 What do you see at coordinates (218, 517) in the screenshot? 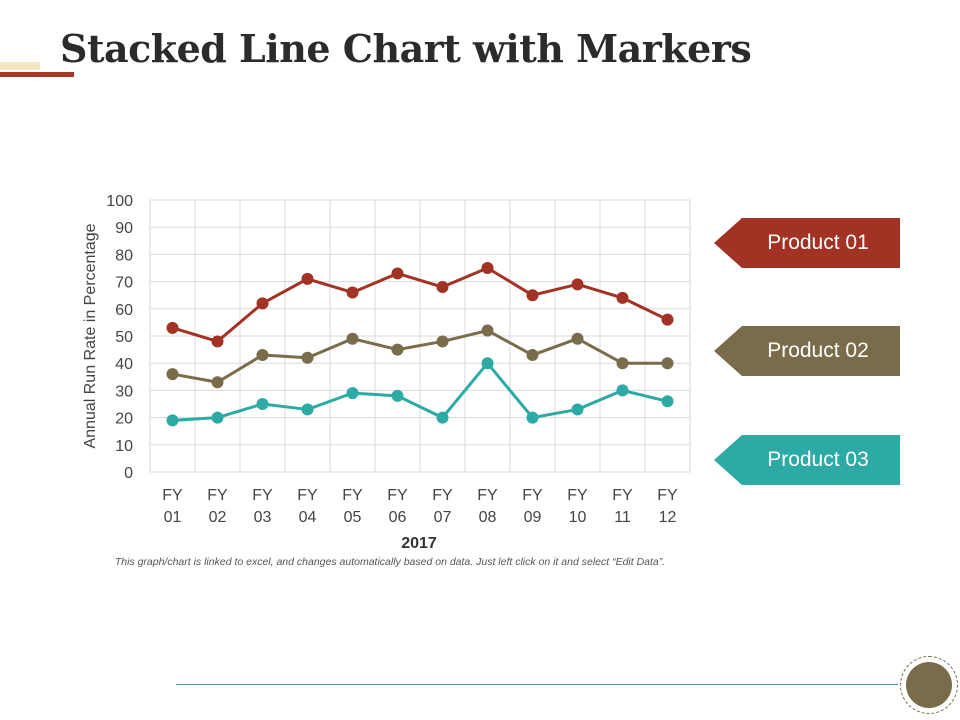
I see `x-tick-label-1-1: 02` at bounding box center [218, 517].